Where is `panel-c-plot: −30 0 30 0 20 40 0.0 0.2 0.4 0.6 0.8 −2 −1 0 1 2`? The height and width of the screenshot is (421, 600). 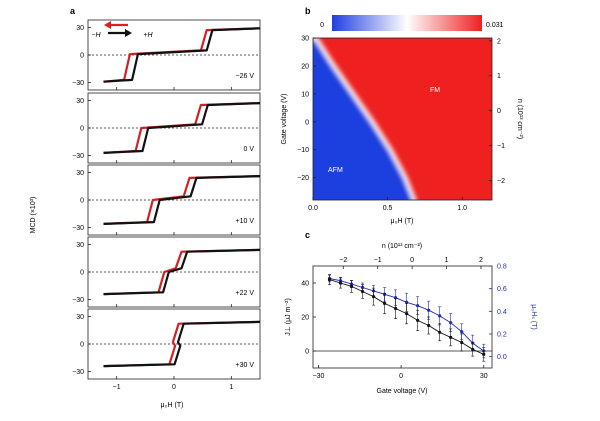
panel-c-plot: −30 0 30 0 20 40 0.0 0.2 0.4 0.6 0.8 −2 −1 0 1 2 is located at coordinates (404, 318).